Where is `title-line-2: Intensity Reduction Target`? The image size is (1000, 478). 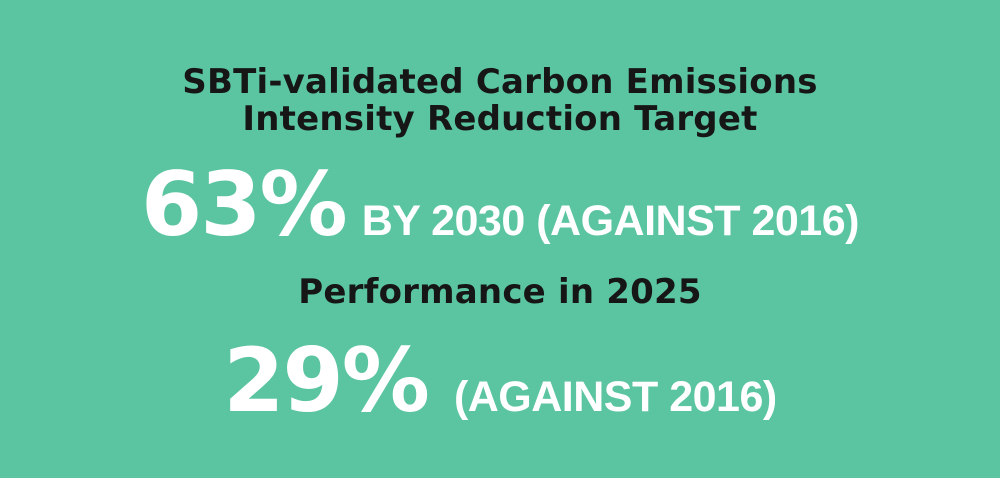 title-line-2: Intensity Reduction Target is located at coordinates (500, 119).